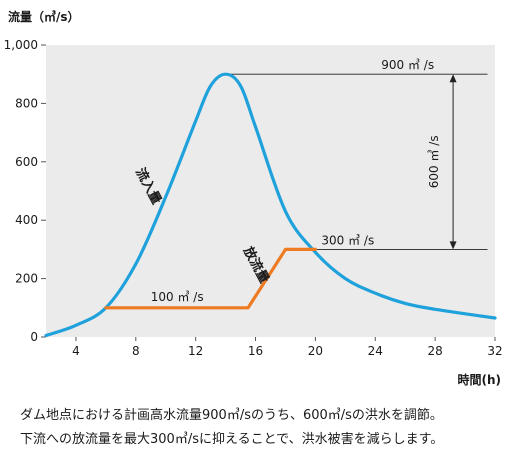  Describe the element at coordinates (177, 297) in the screenshot. I see `base-outflow-label: 100 ㎥ /s` at that location.